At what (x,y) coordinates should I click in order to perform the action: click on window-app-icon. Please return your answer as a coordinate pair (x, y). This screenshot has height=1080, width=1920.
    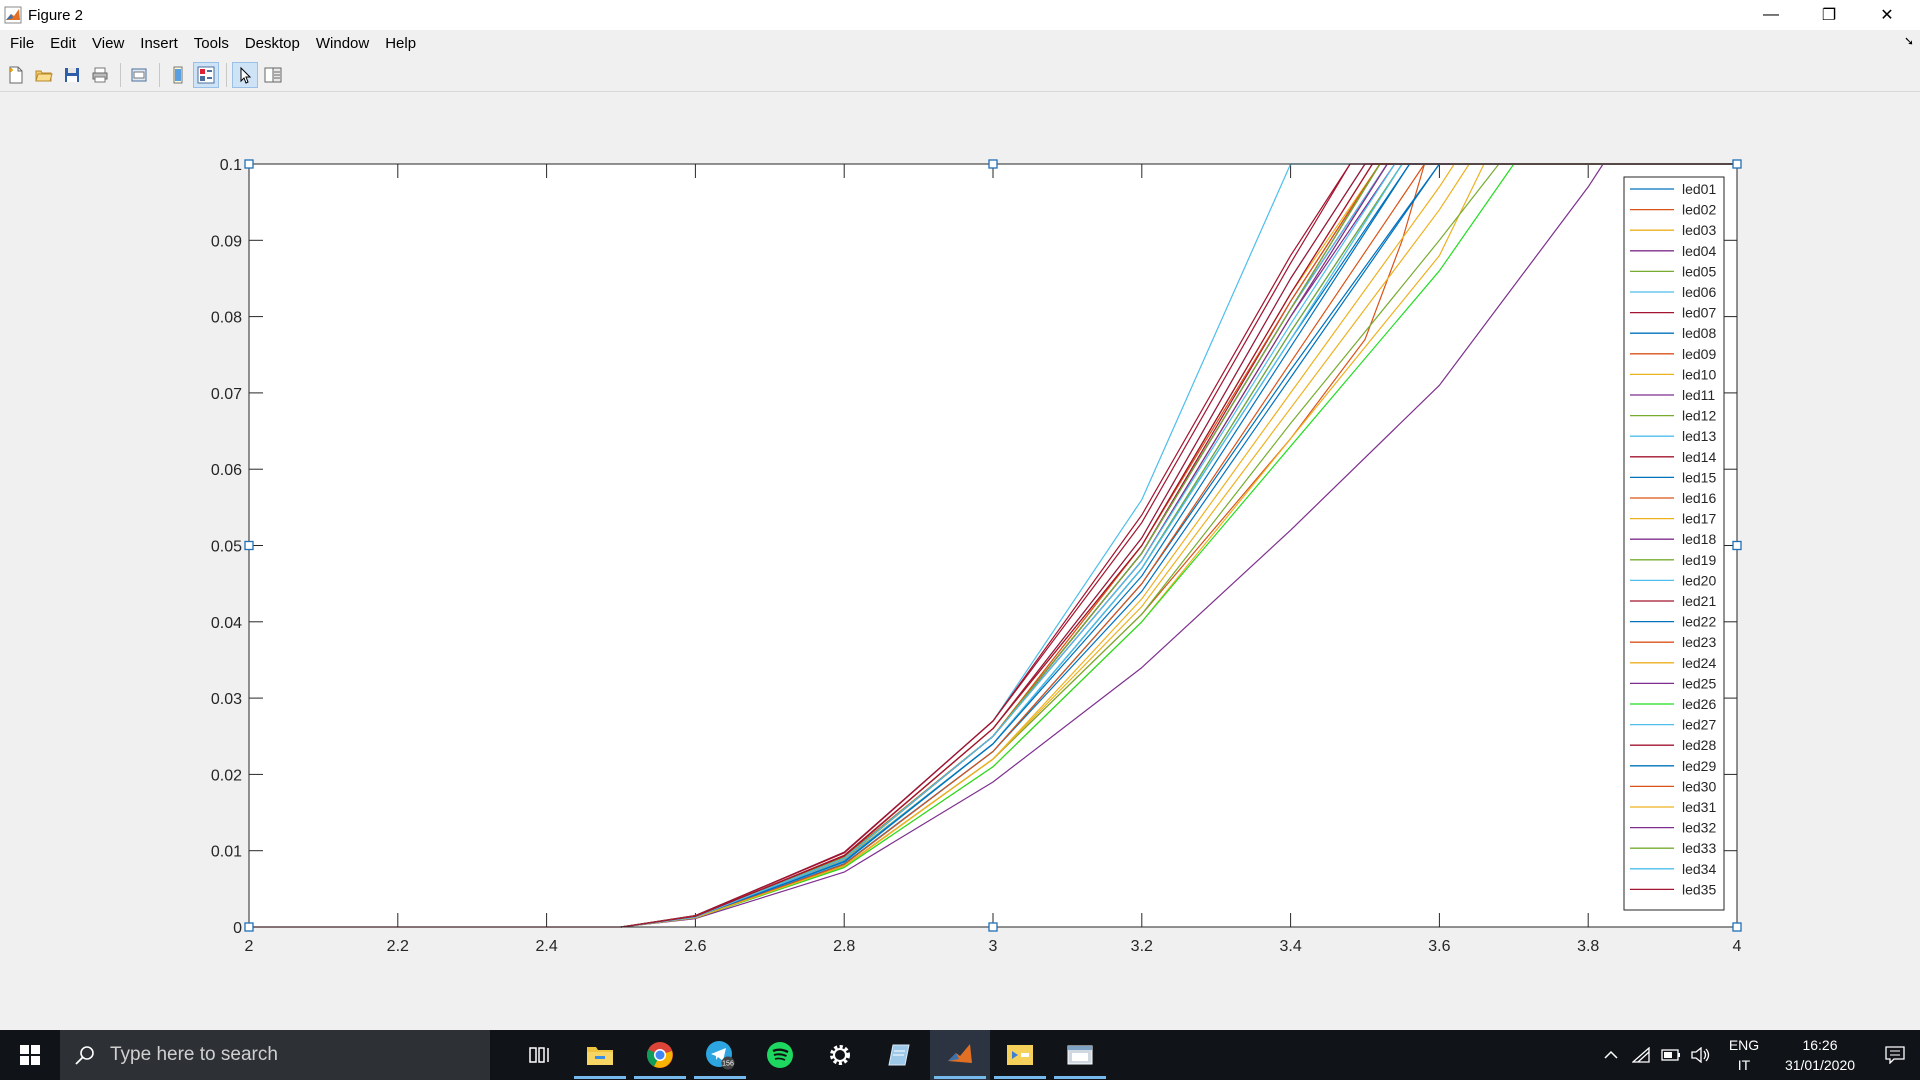
    Looking at the image, I should click on (1080, 1055).